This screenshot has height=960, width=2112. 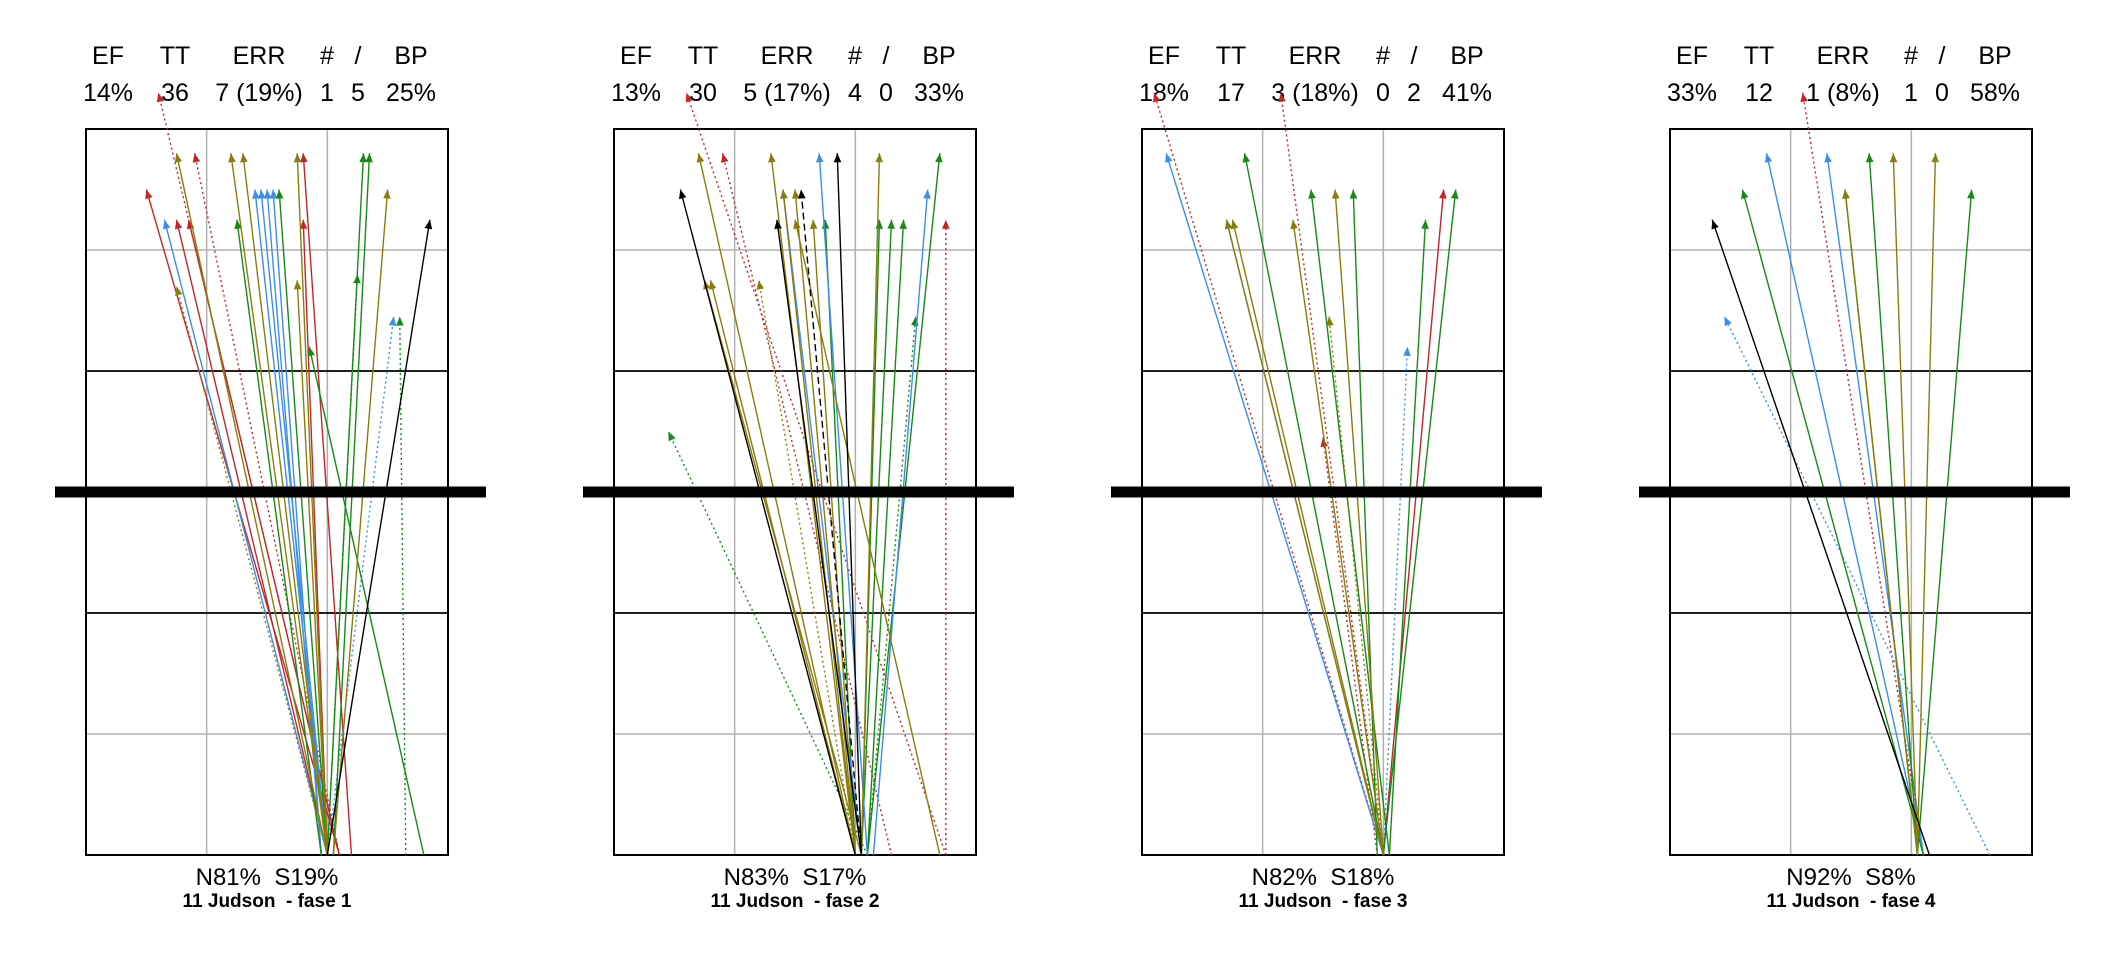 What do you see at coordinates (1231, 93) in the screenshot?
I see `header-value: 17` at bounding box center [1231, 93].